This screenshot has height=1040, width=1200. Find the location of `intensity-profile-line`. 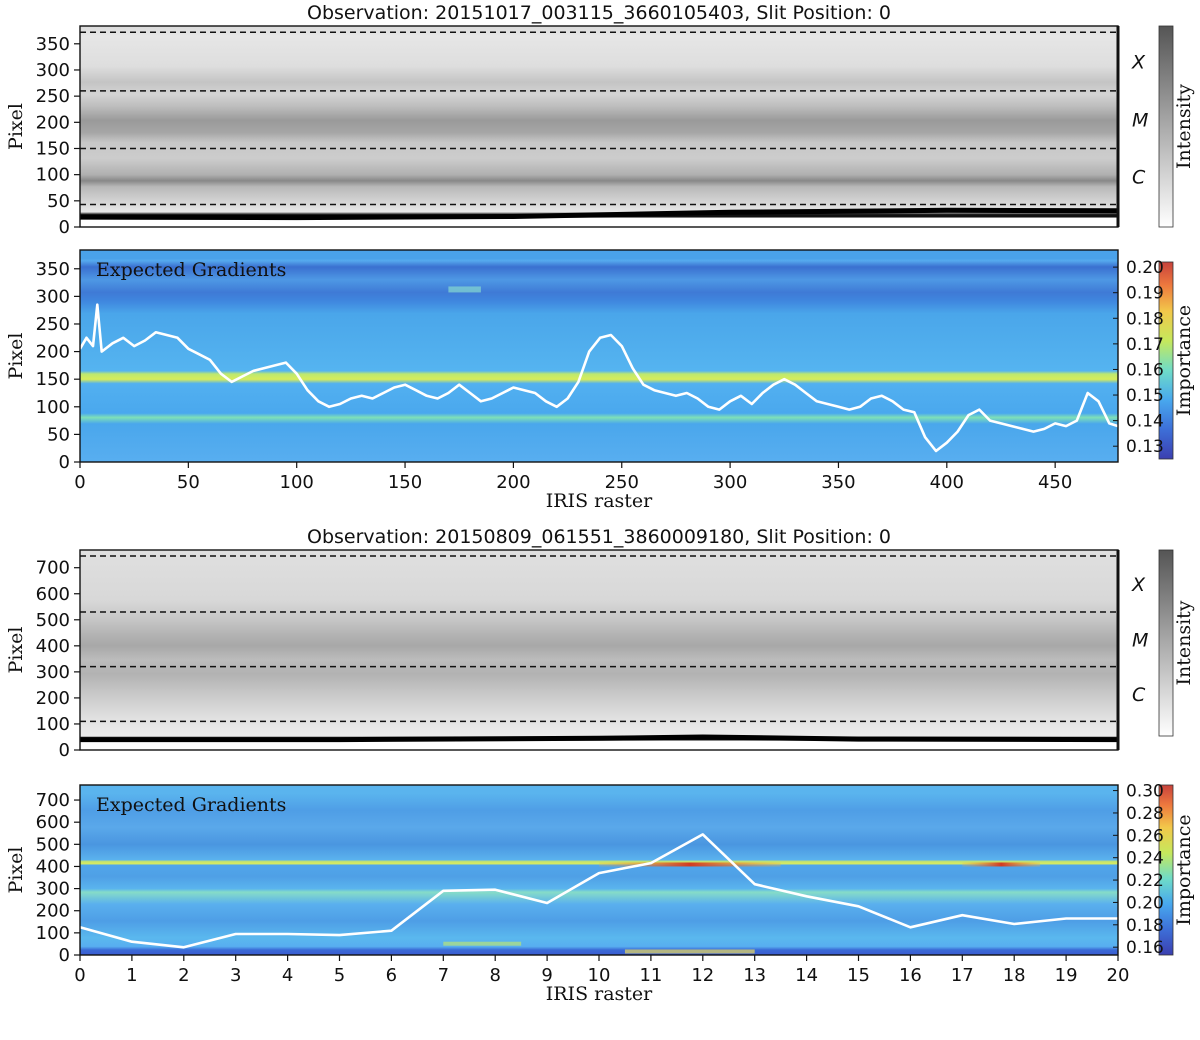

intensity-profile-line is located at coordinates (599, 738).